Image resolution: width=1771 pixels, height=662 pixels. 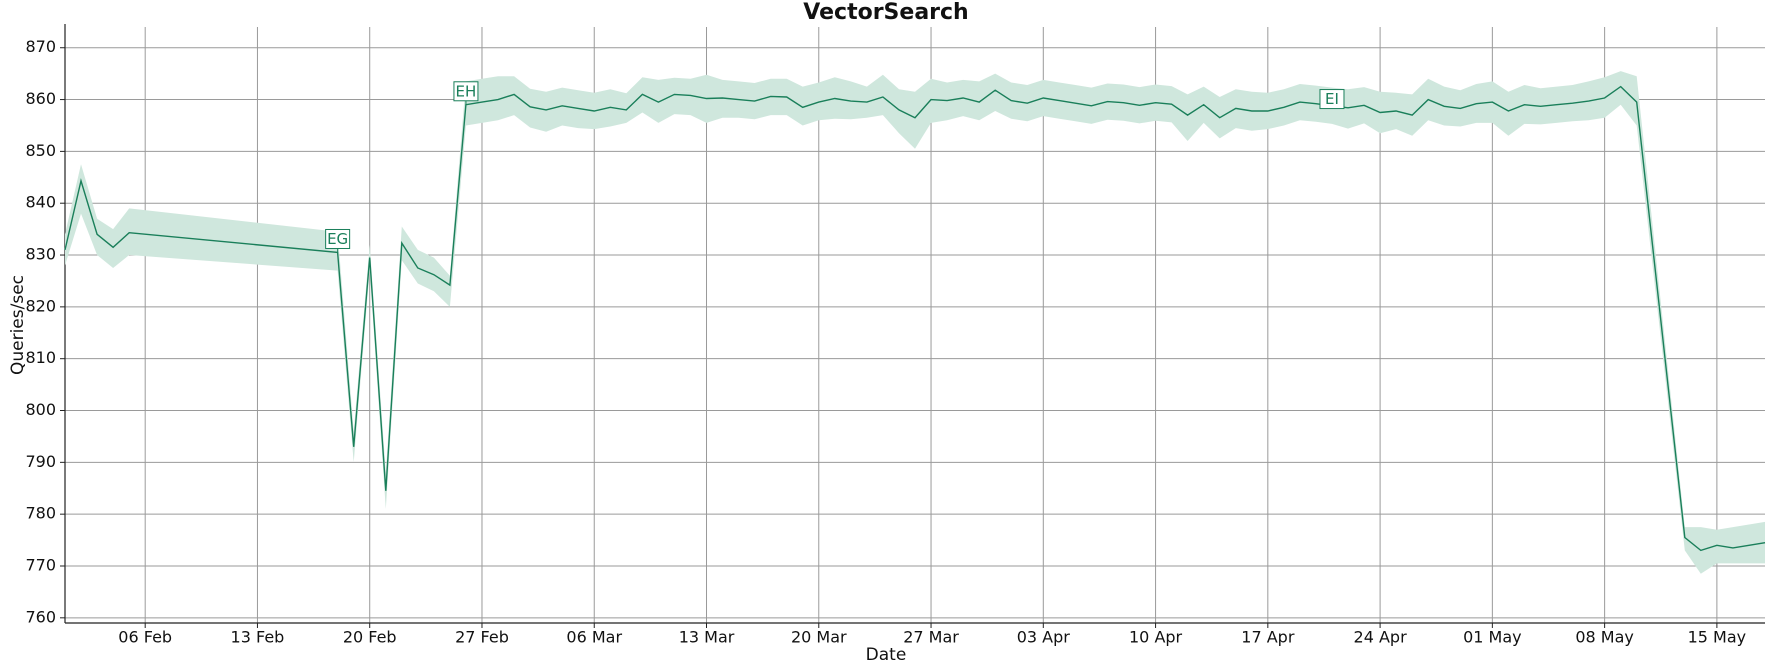 What do you see at coordinates (1156, 637) in the screenshot?
I see `x-tick-label: 10 Apr` at bounding box center [1156, 637].